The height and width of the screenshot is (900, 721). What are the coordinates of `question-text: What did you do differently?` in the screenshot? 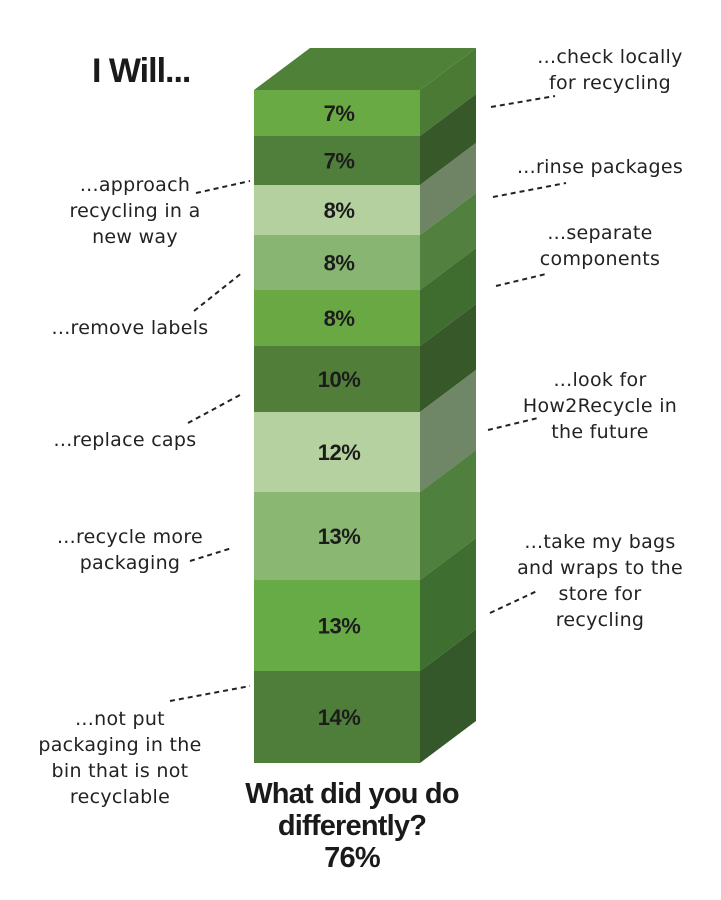 It's located at (352, 810).